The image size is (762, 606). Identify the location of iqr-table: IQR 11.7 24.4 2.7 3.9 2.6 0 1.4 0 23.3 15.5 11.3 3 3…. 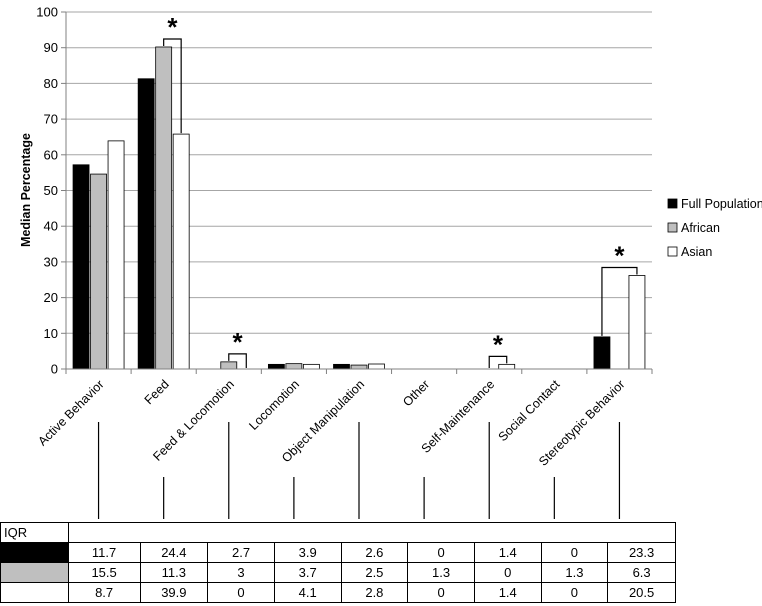
(338, 562).